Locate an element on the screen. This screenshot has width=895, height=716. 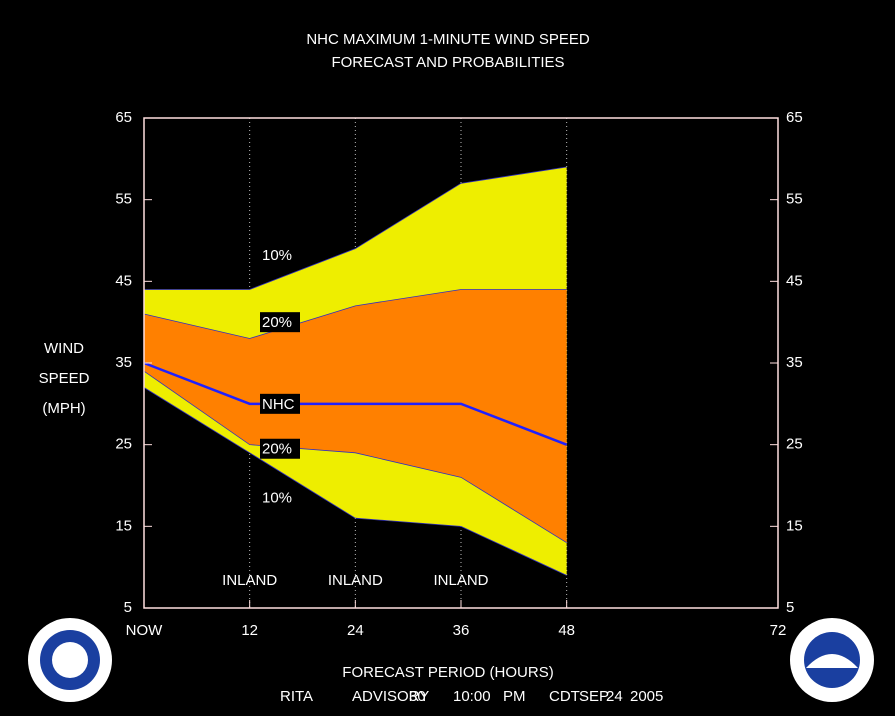
y-tick-label: 65 is located at coordinates (123, 117).